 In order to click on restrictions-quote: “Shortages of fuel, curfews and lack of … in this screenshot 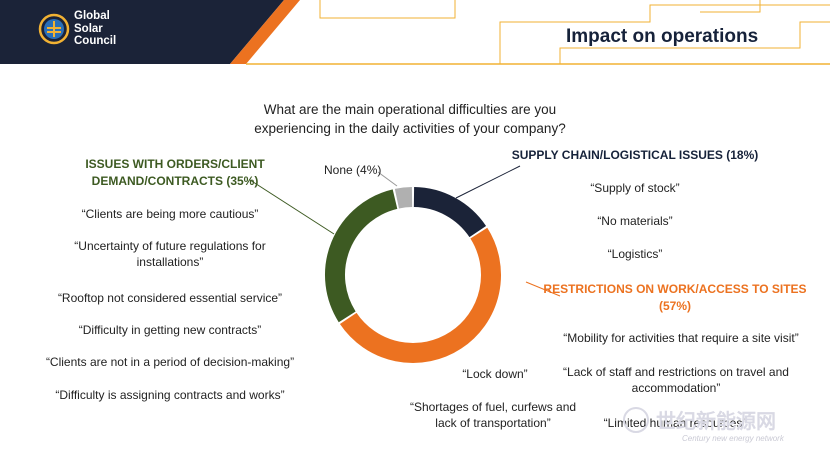, I will do `click(493, 415)`.